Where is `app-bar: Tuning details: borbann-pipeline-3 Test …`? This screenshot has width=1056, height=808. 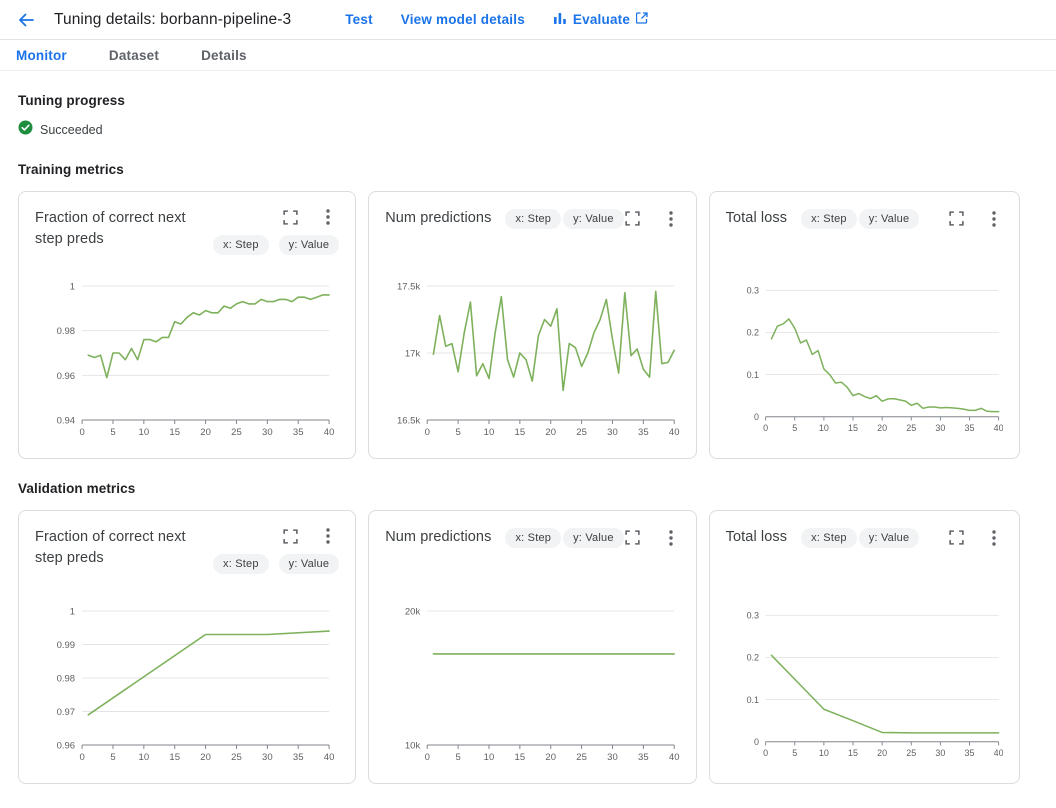 app-bar: Tuning details: borbann-pipeline-3 Test … is located at coordinates (528, 20).